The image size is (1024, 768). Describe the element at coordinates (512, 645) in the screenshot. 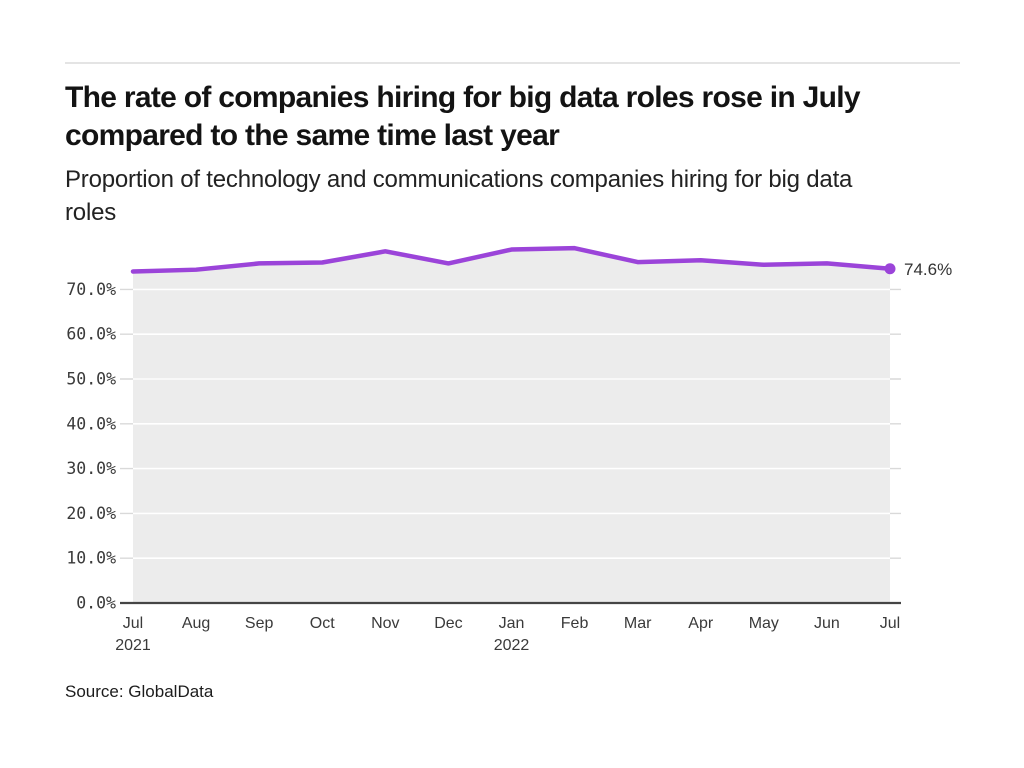

I see `x-axis-year-label: 2022` at that location.